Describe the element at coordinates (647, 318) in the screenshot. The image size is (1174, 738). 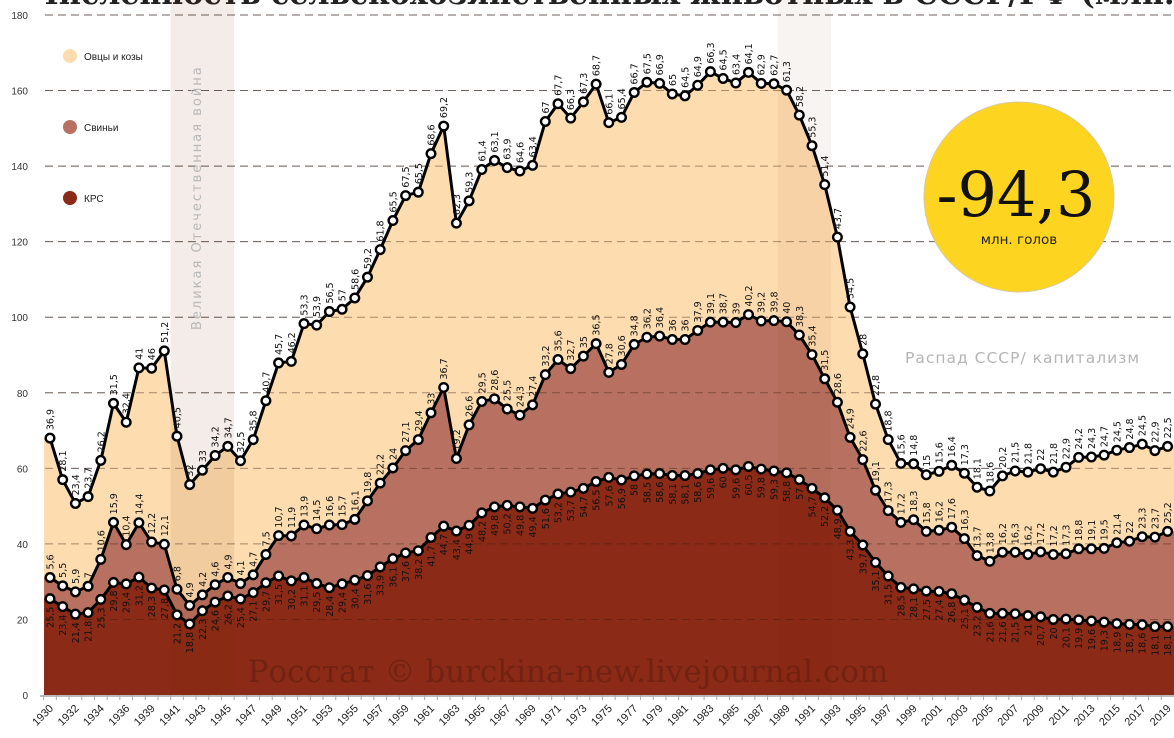
I see `data-label: 36,2` at that location.